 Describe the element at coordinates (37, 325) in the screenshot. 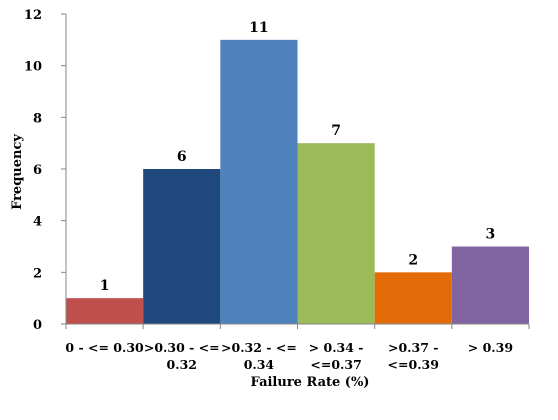

I see `y-tick-label: 0` at that location.